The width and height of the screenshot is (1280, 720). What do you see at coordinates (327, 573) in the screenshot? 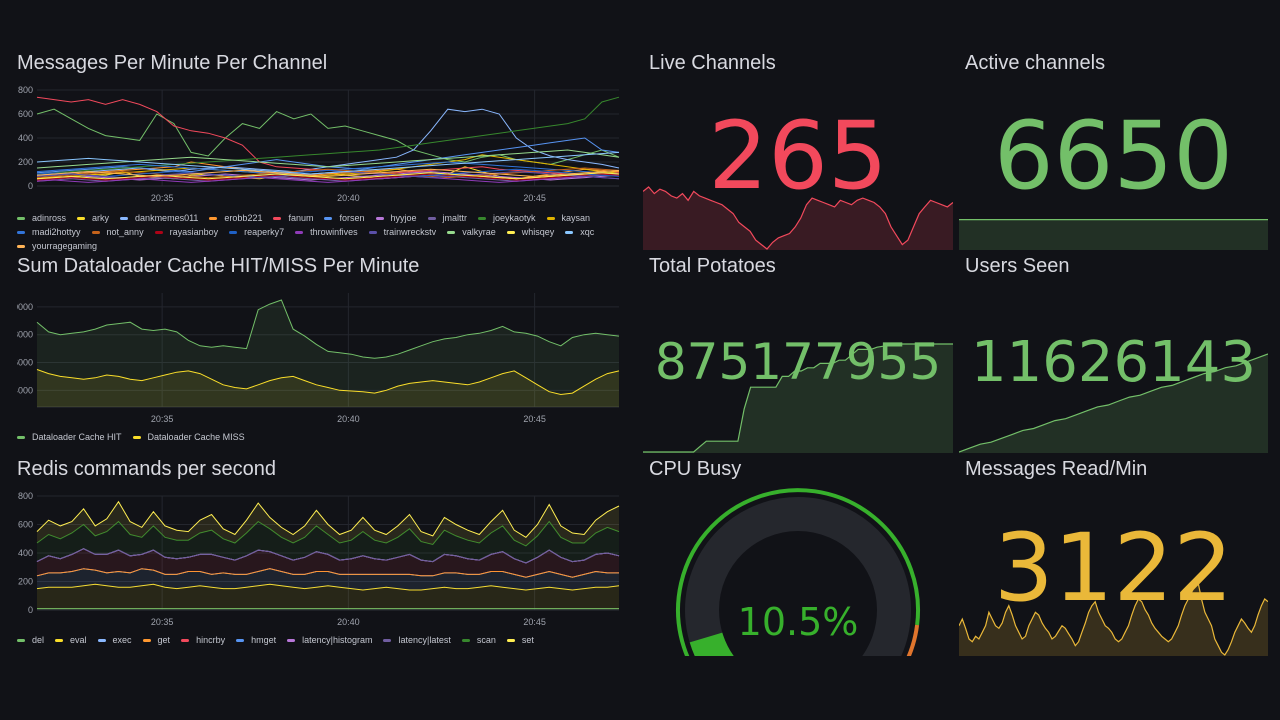
I see `series-line-get` at bounding box center [327, 573].